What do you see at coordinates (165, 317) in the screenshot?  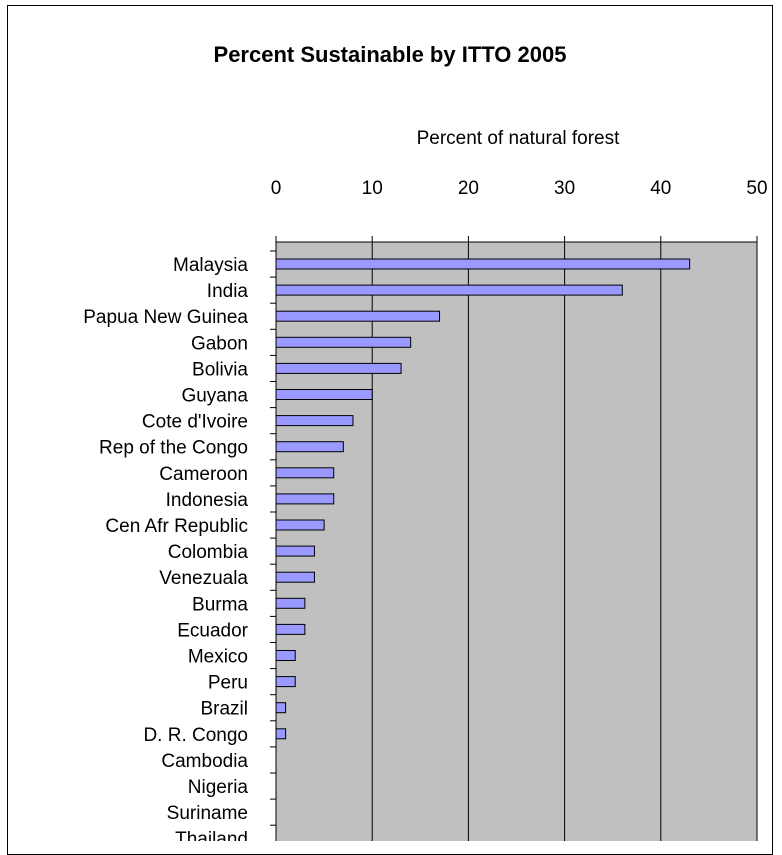 I see `category-label: Papua New Guinea` at bounding box center [165, 317].